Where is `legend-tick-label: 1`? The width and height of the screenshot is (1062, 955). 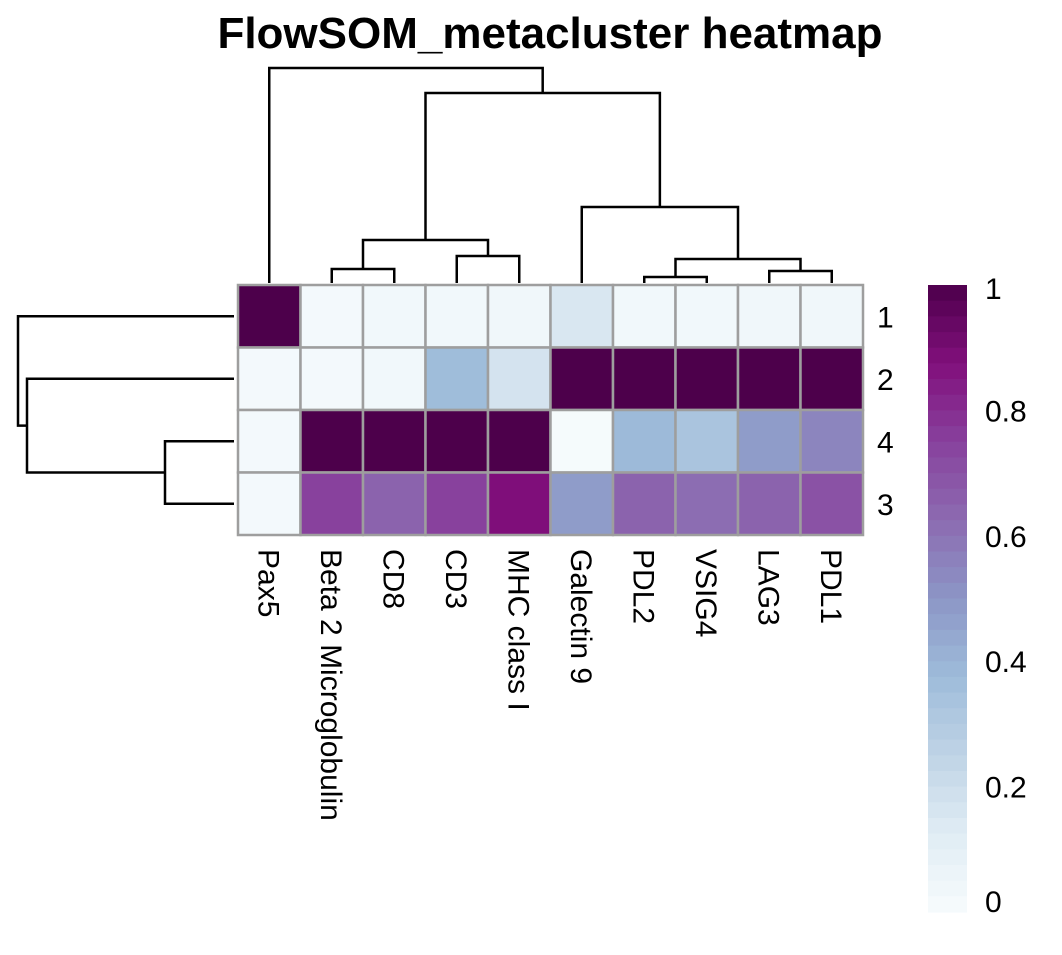
legend-tick-label: 1 is located at coordinates (993, 289).